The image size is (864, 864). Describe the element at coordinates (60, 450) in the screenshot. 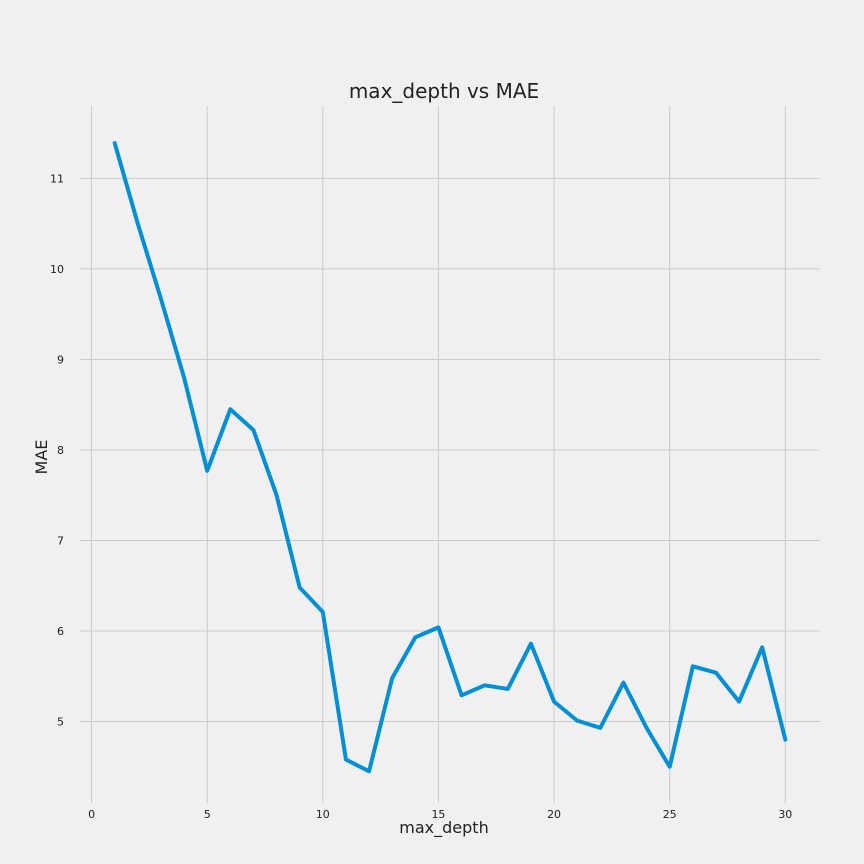

I see `y-tick-label: 8` at that location.